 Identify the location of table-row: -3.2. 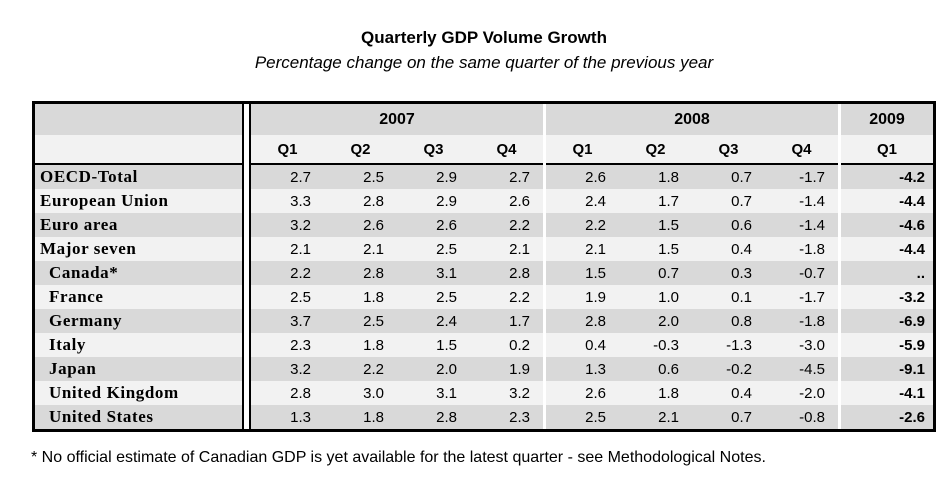
(887, 297).